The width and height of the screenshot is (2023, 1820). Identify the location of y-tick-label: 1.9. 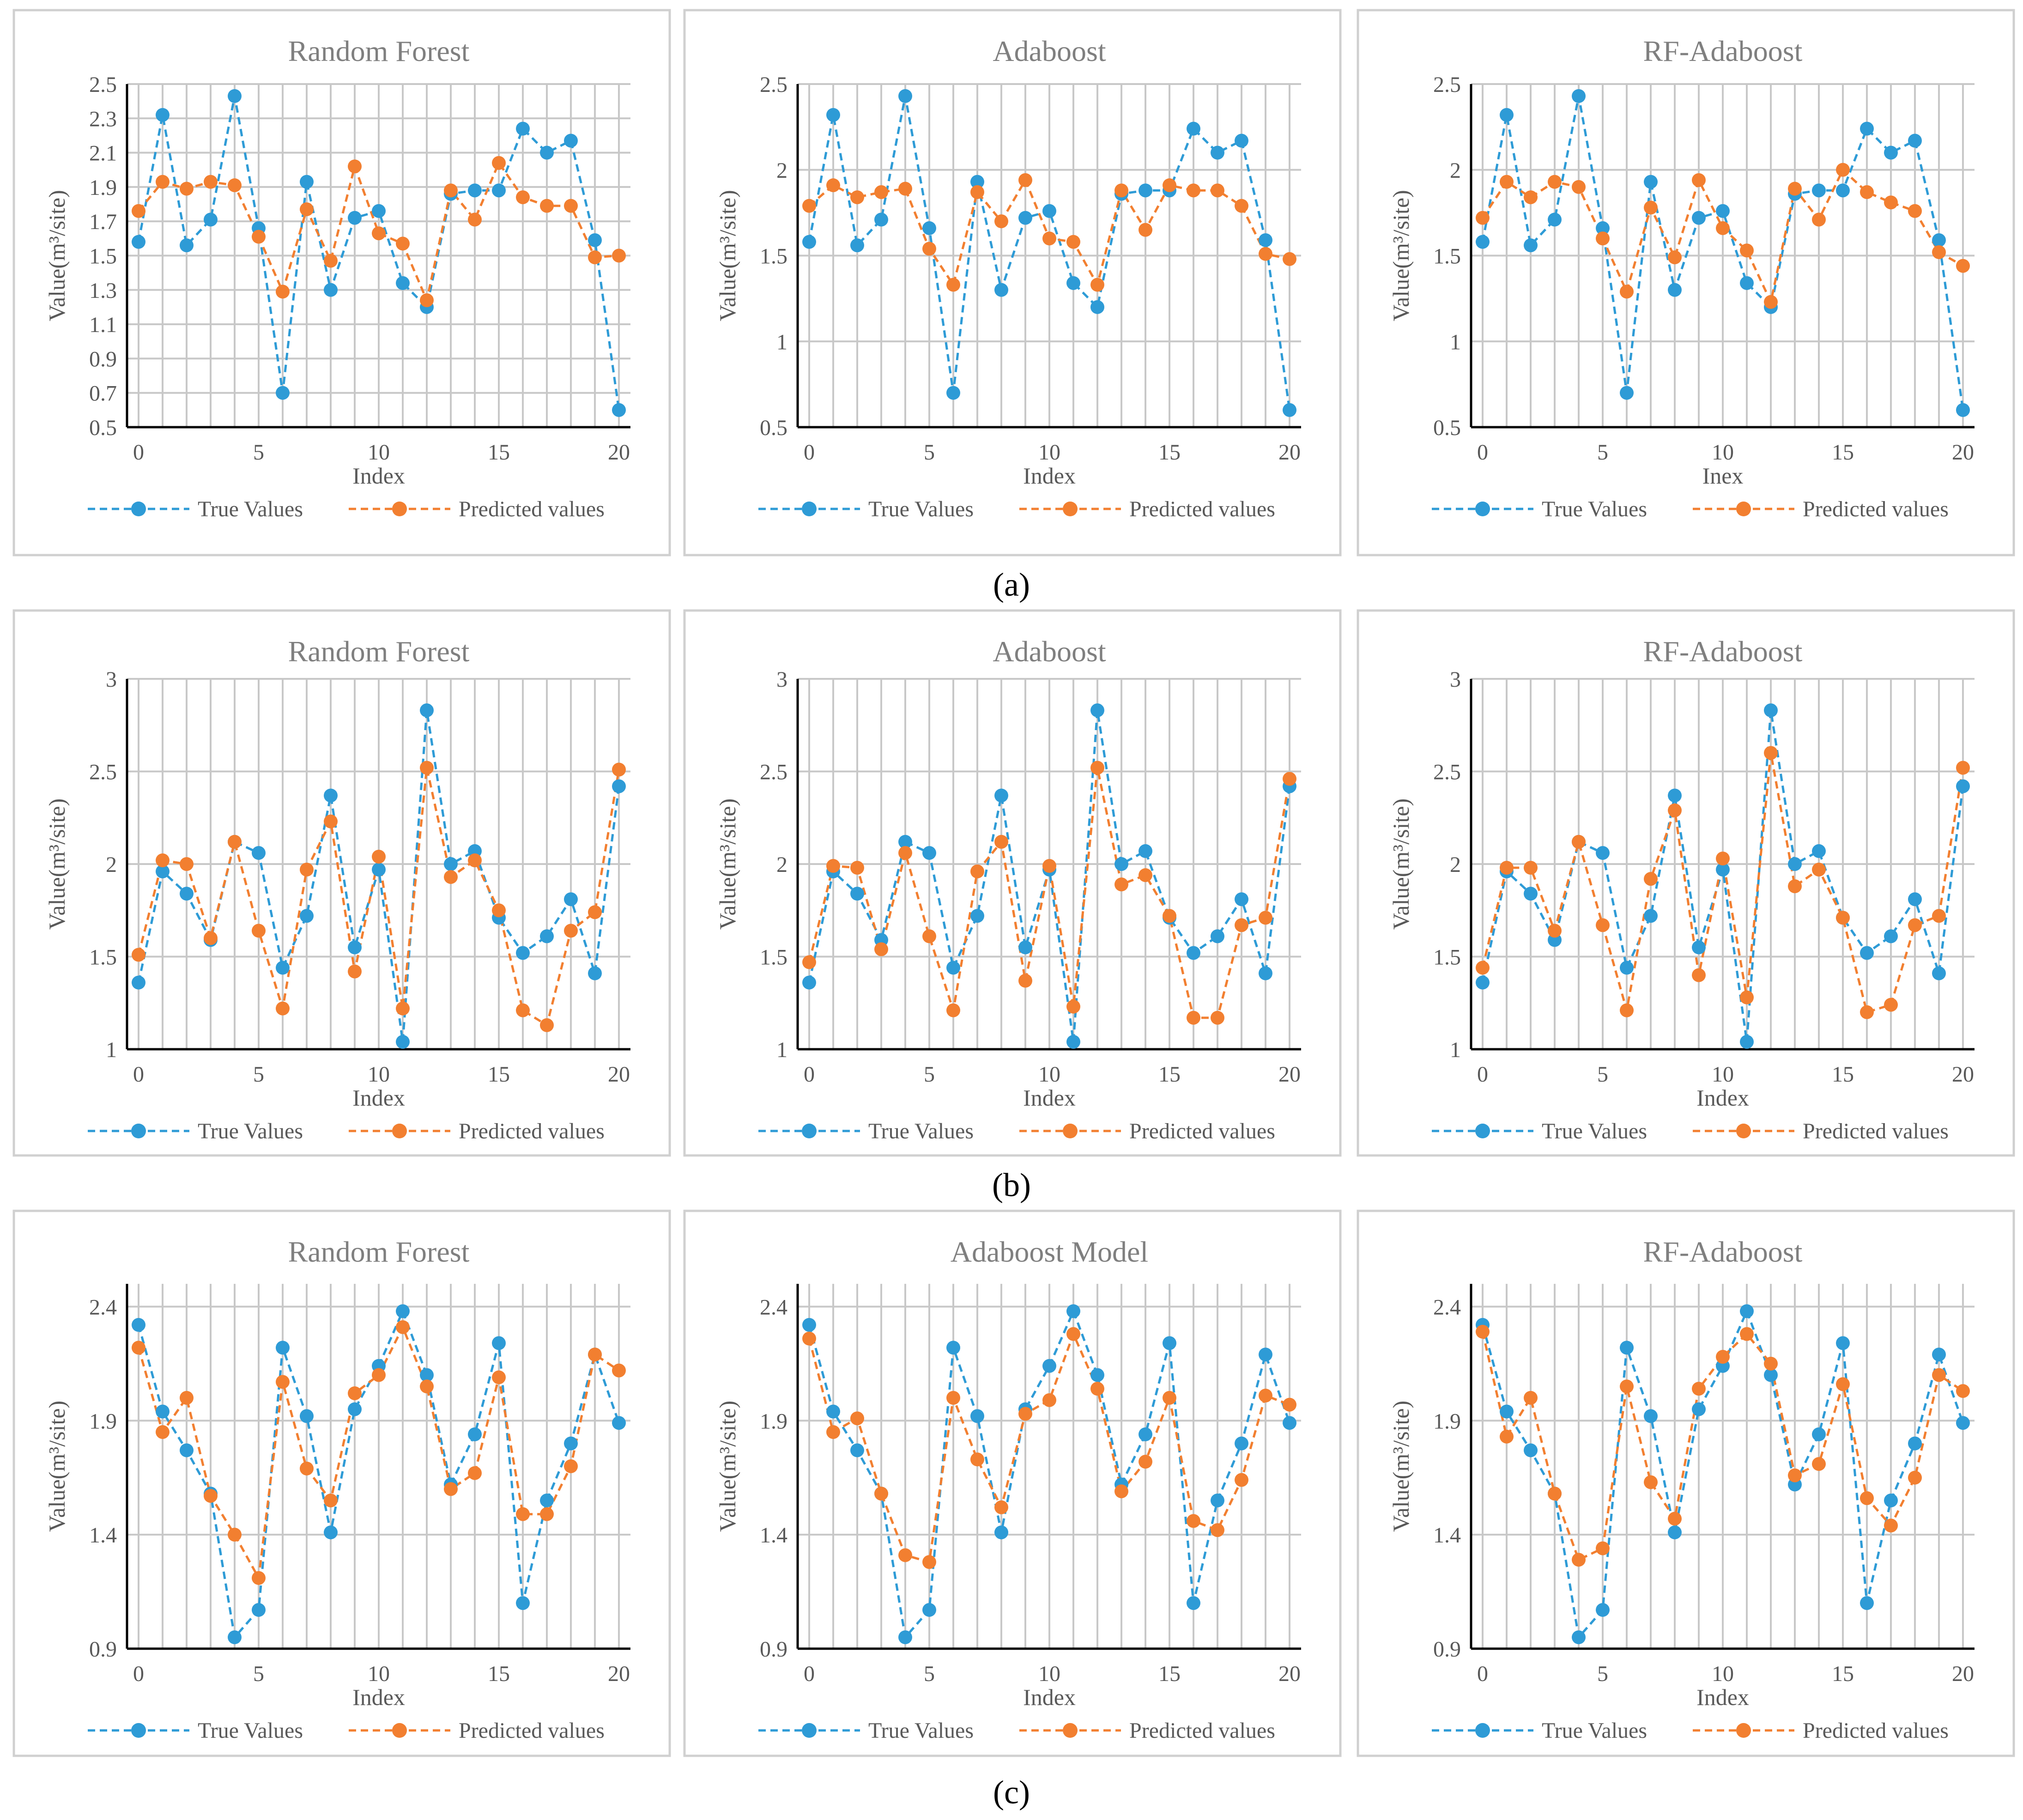
(773, 1421).